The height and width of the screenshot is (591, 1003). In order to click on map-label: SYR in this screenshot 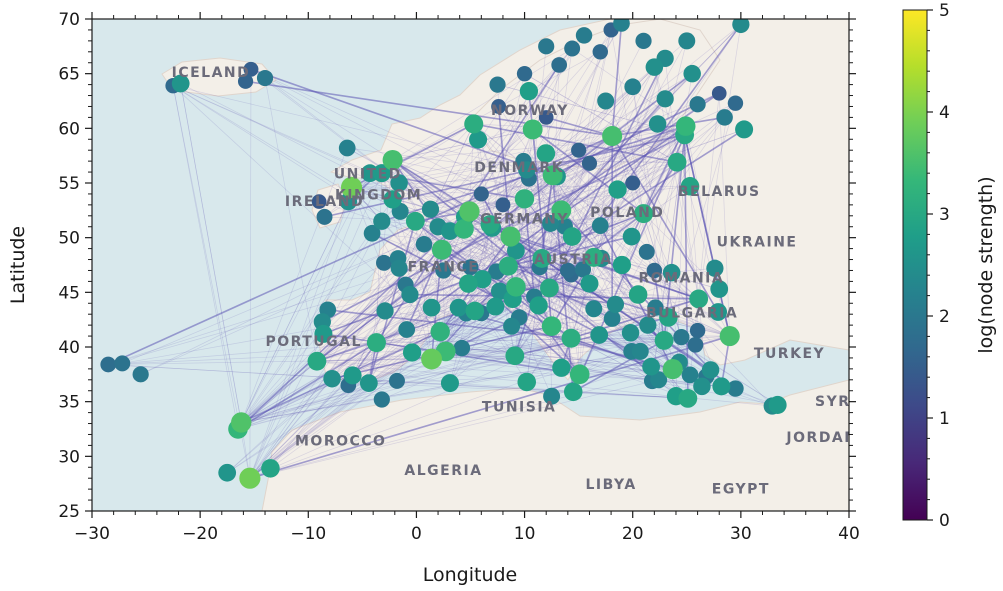, I will do `click(833, 402)`.